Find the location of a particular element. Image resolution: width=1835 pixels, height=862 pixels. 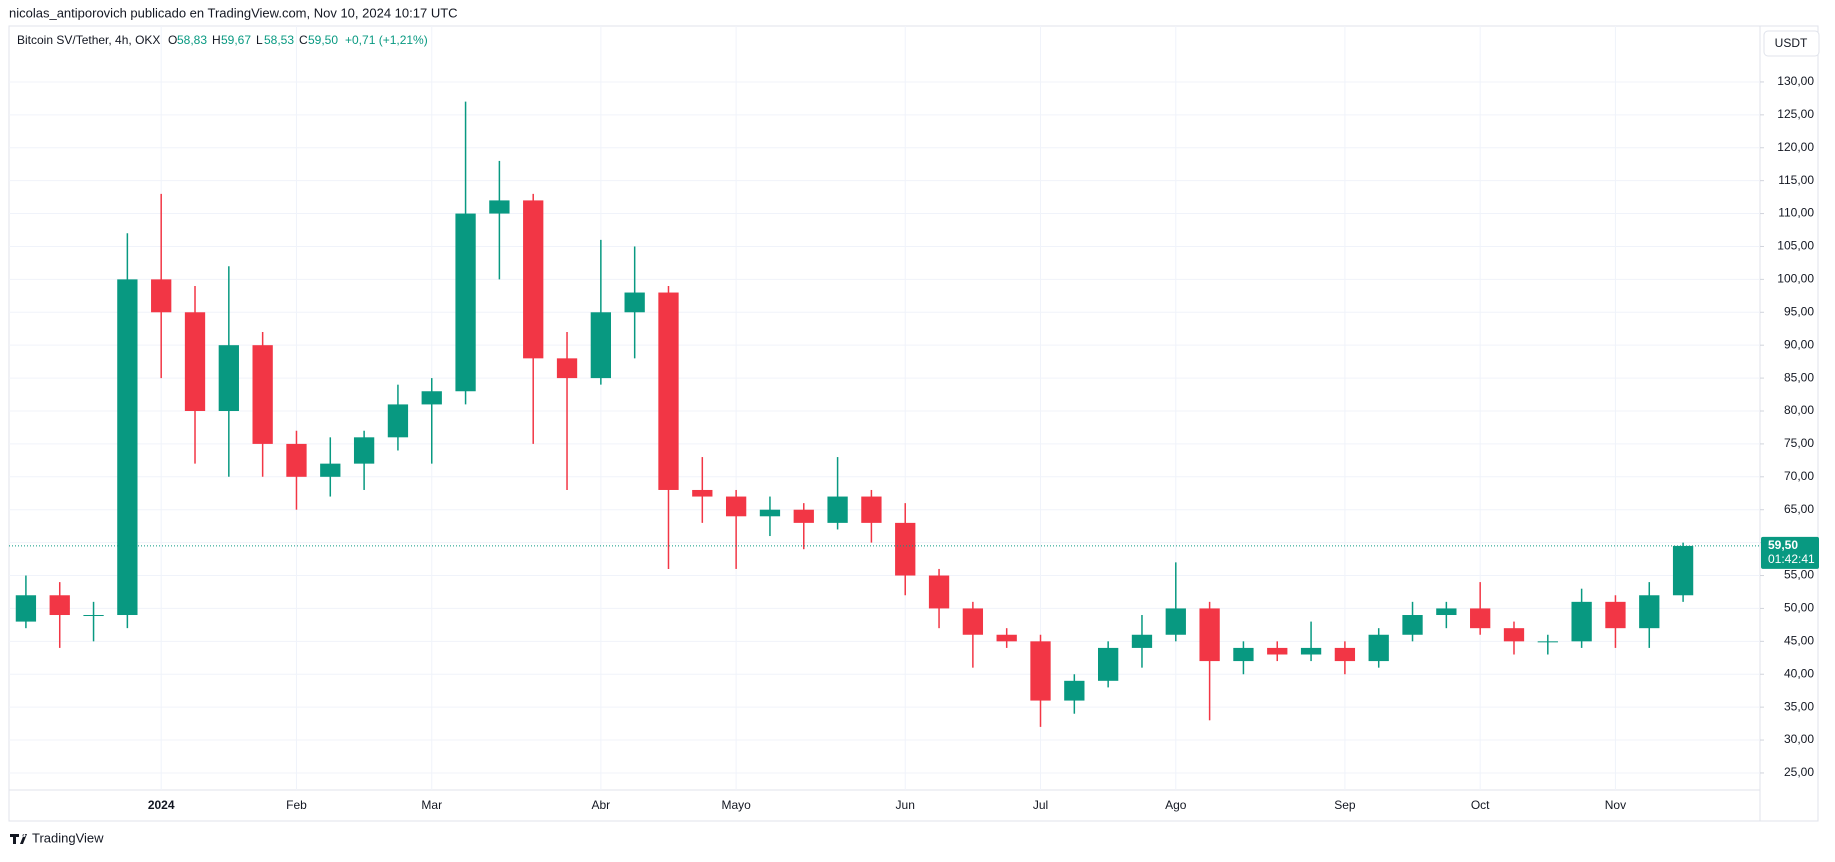

last-price-label: 59,50 is located at coordinates (1783, 545).